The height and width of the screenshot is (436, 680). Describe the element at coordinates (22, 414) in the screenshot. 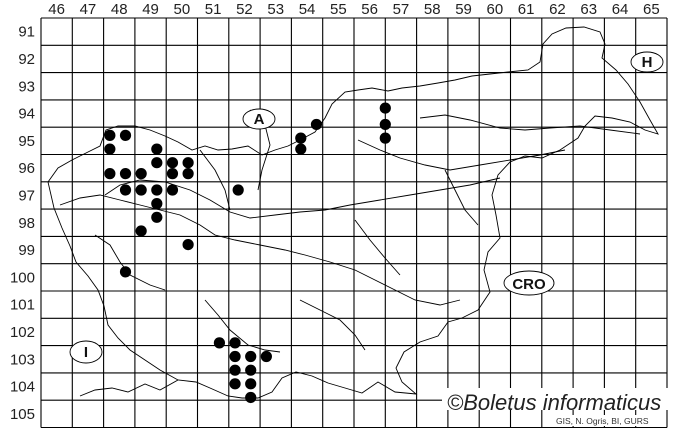

I see `row-label: 105` at that location.